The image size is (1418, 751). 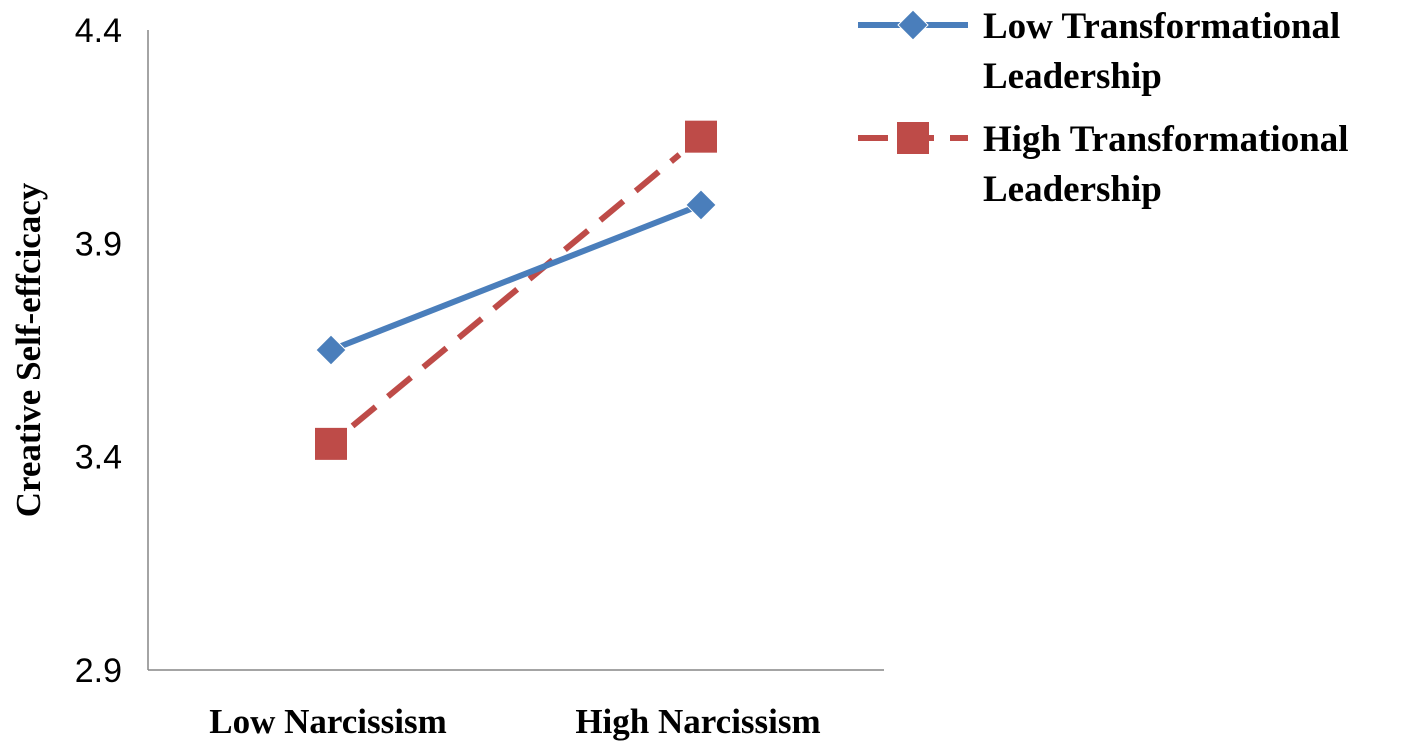 I want to click on x-category-label: High Narcissism, so click(x=697, y=721).